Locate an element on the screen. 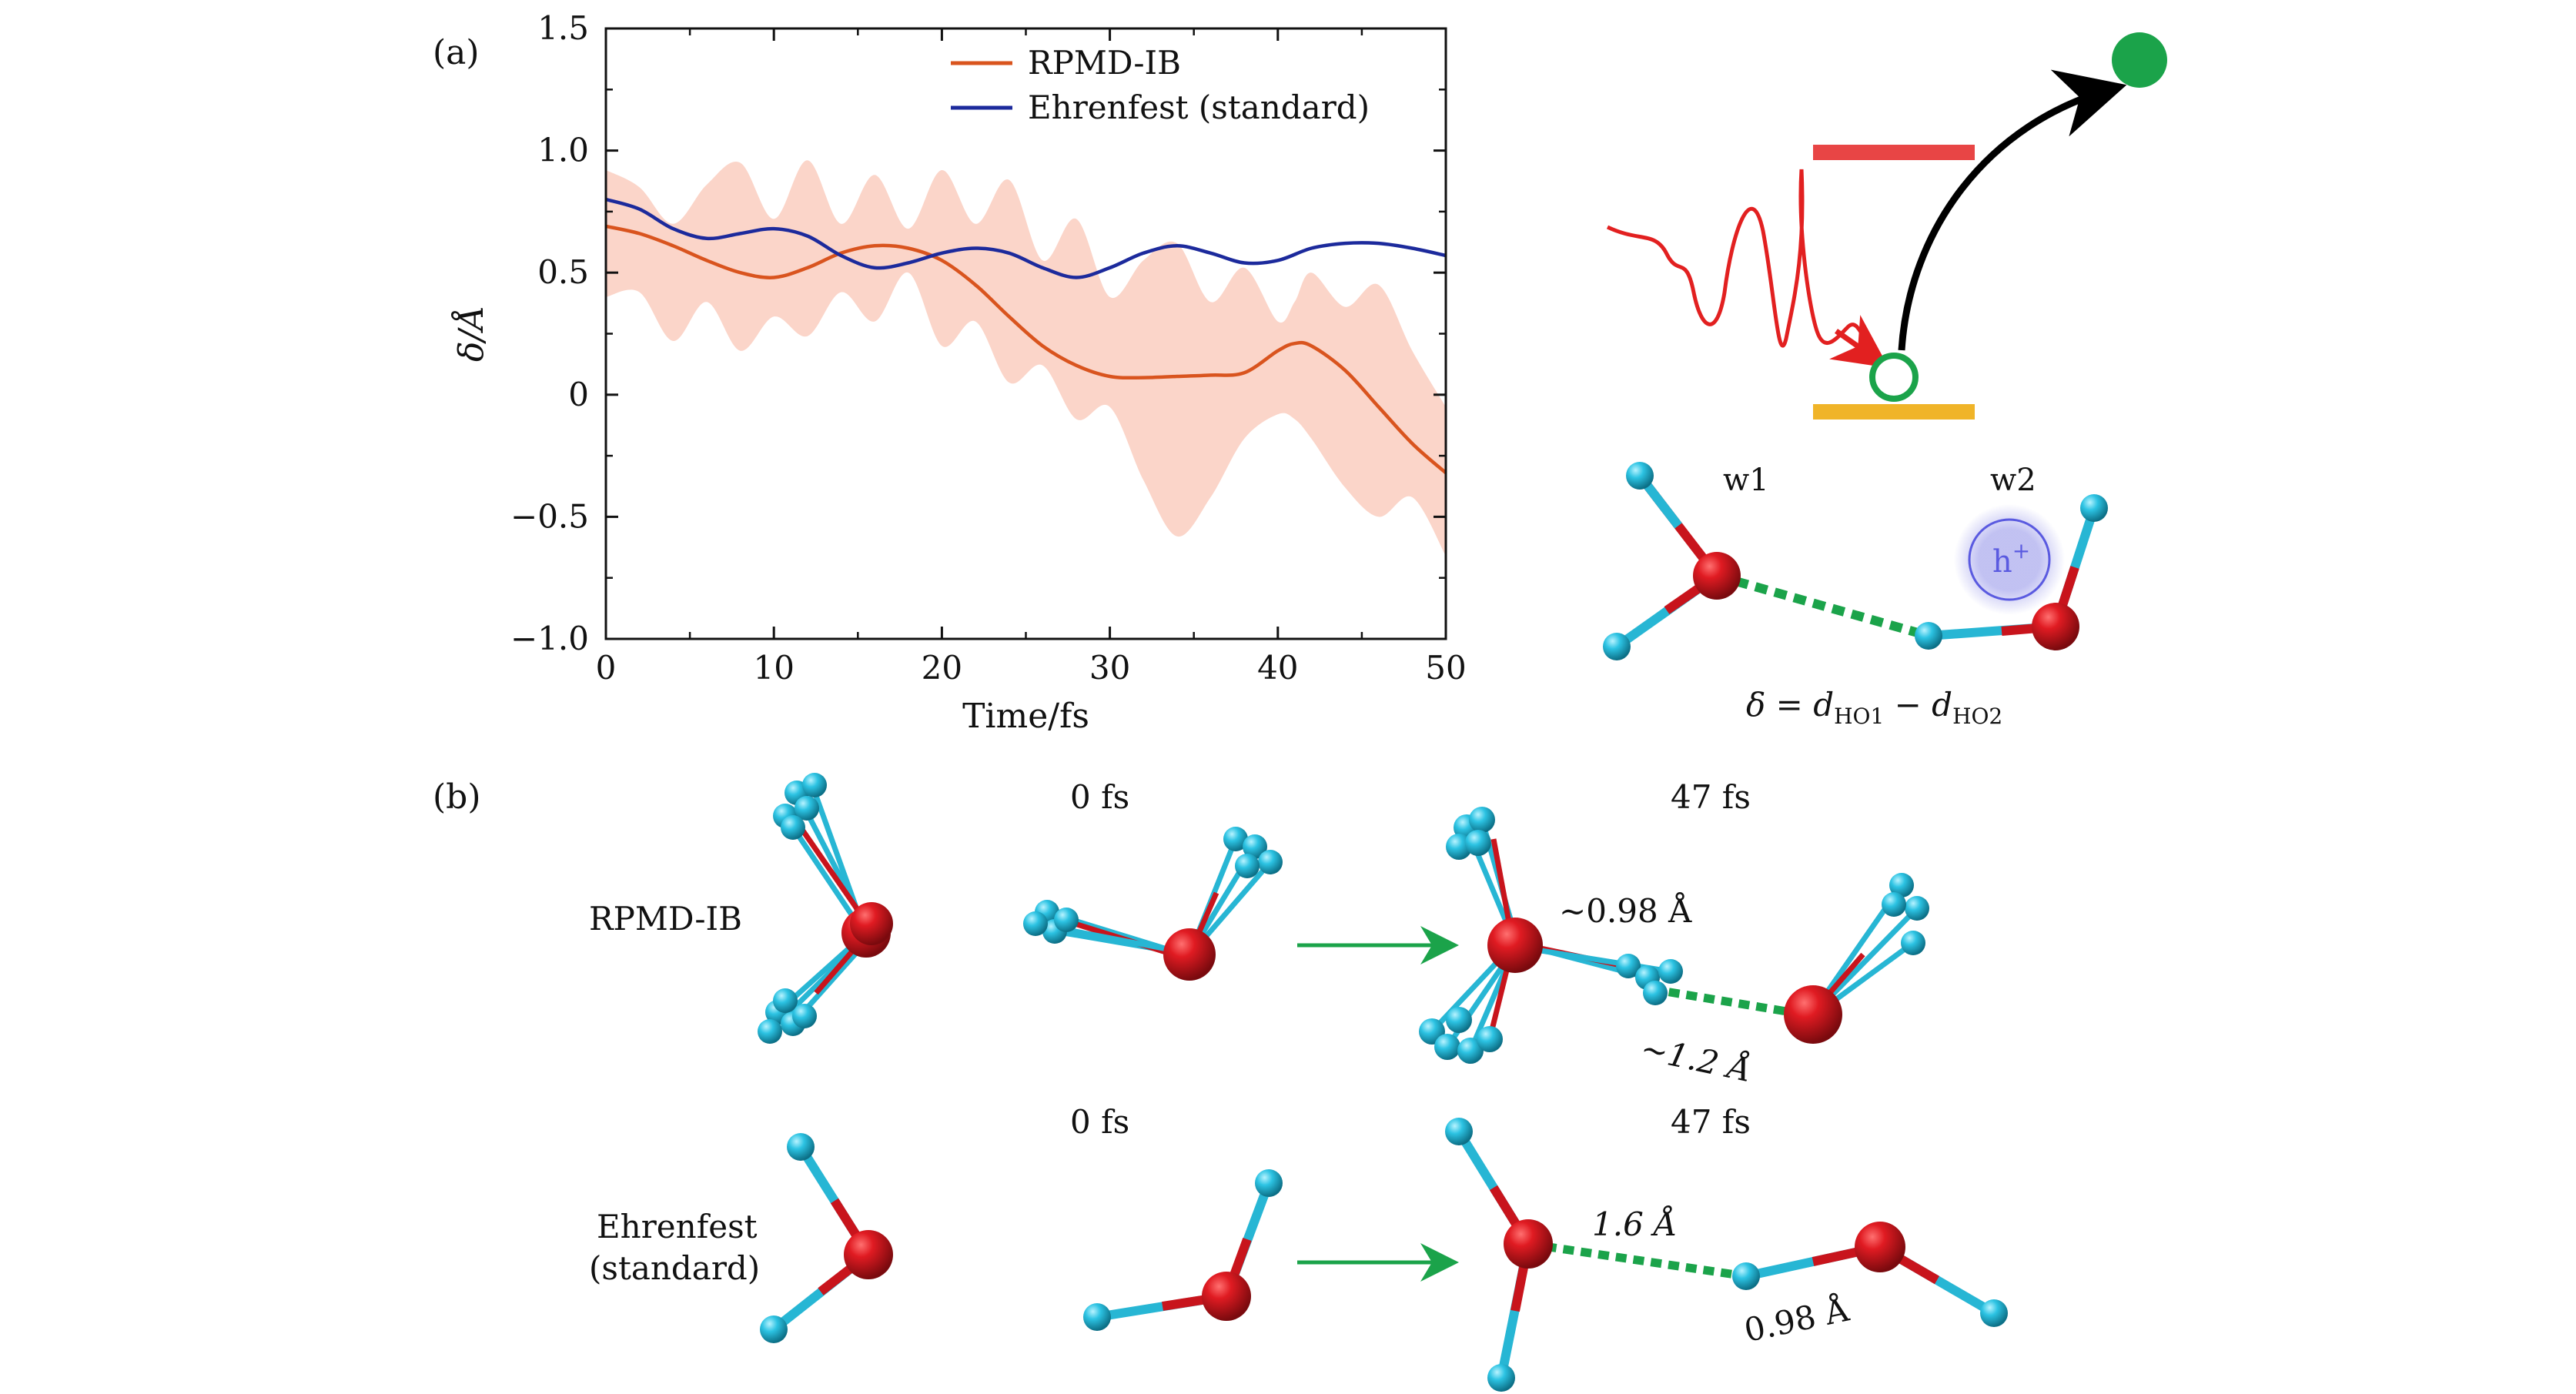 The height and width of the screenshot is (1394, 2576). y-axis-label: δ/Å is located at coordinates (470, 334).